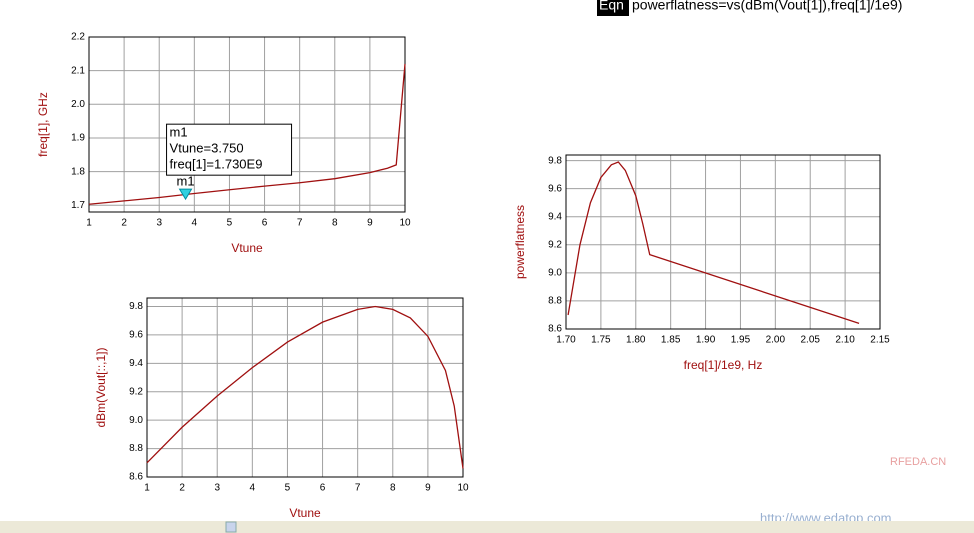  Describe the element at coordinates (671, 340) in the screenshot. I see `x-tick-label: 1.85` at that location.